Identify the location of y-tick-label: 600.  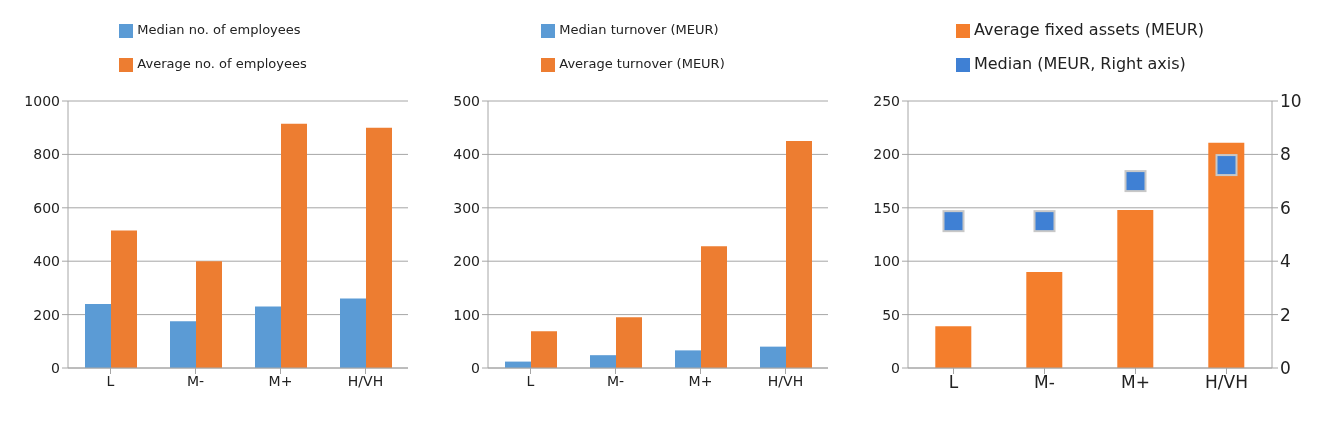
(46, 207).